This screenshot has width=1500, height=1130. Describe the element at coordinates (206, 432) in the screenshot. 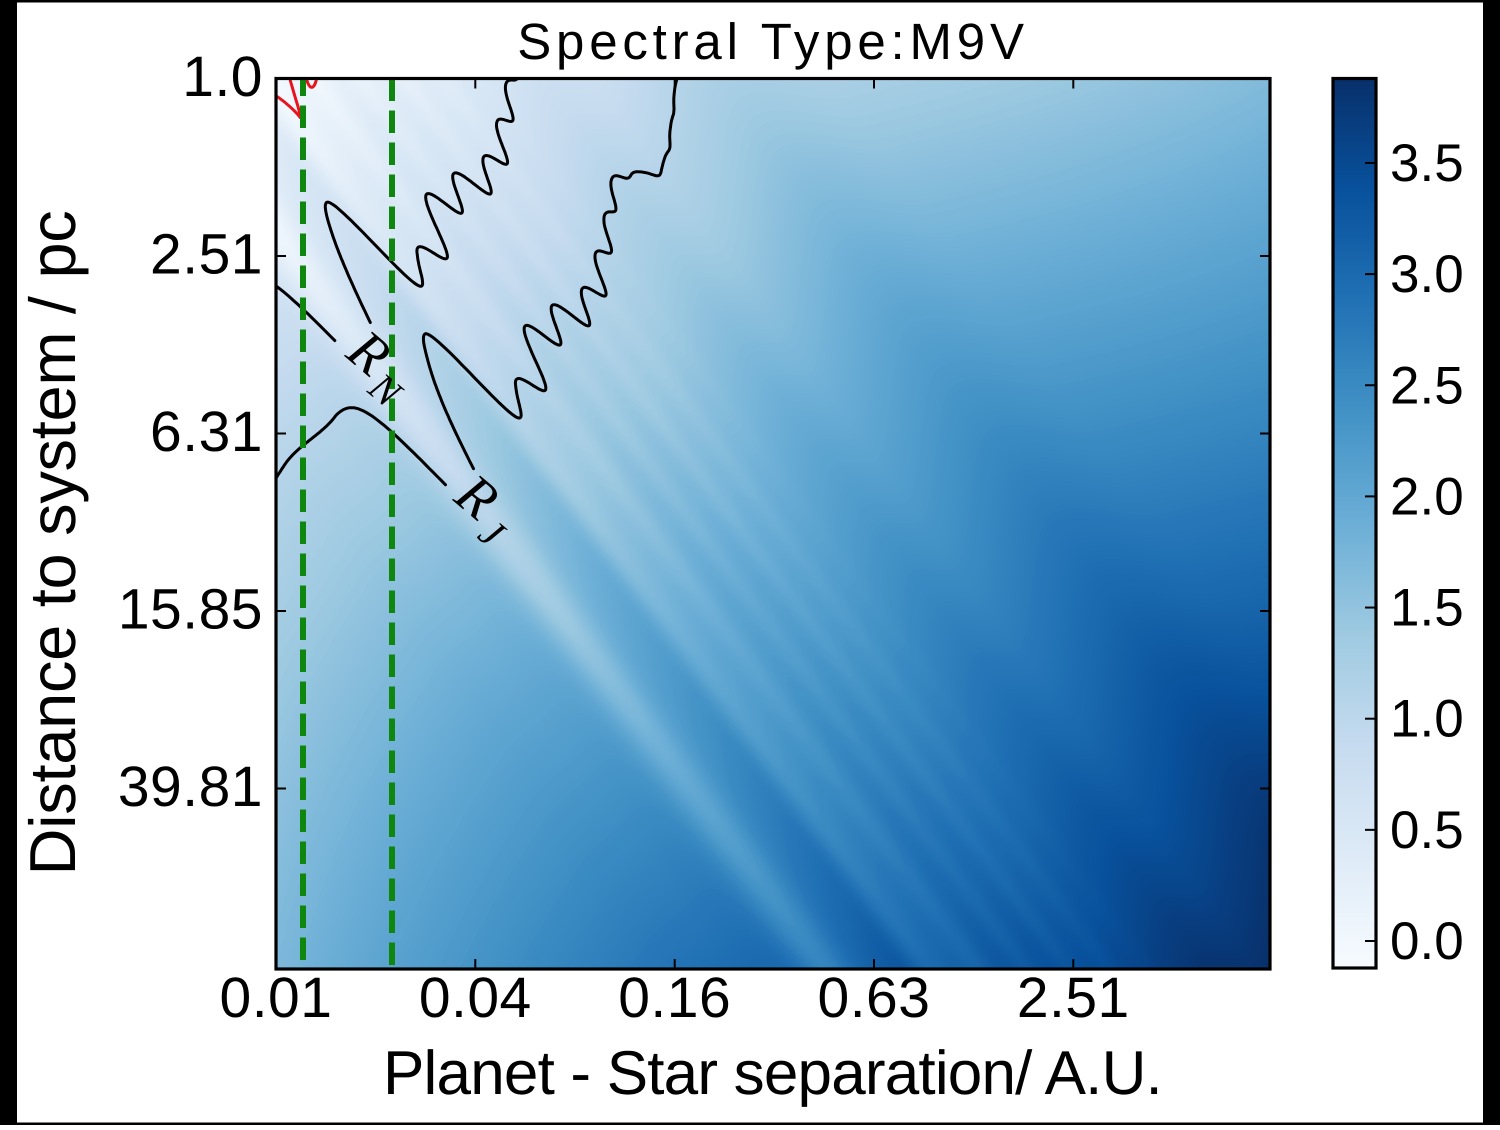

I see `svg-text: 6.31` at that location.